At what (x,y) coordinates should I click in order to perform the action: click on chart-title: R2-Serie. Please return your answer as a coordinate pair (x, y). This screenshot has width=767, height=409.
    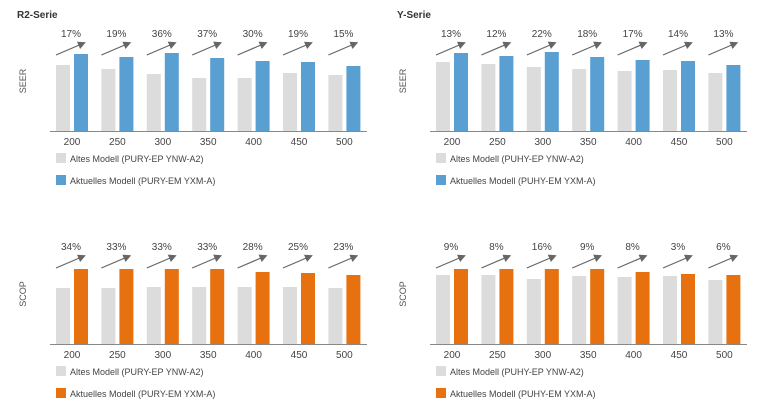
    Looking at the image, I should click on (37, 15).